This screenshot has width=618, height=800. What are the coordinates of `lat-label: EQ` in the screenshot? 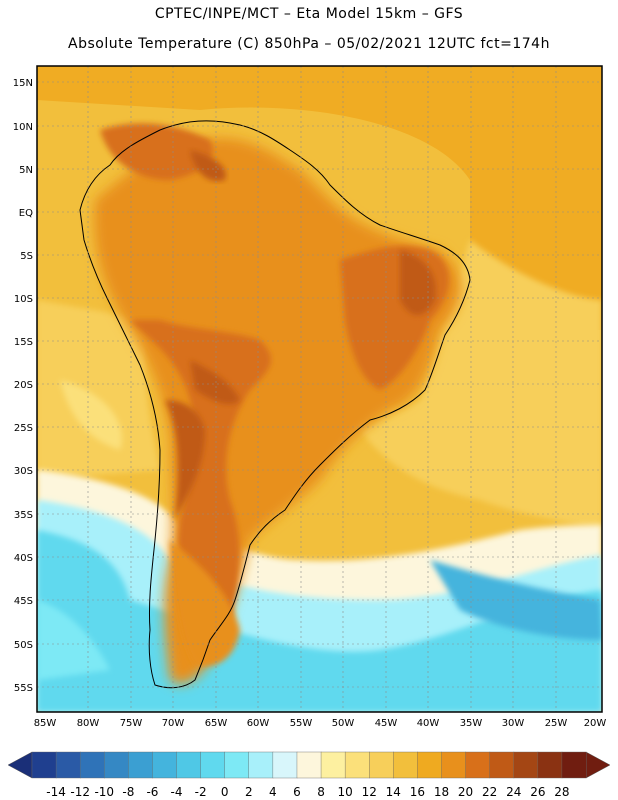 It's located at (26, 213).